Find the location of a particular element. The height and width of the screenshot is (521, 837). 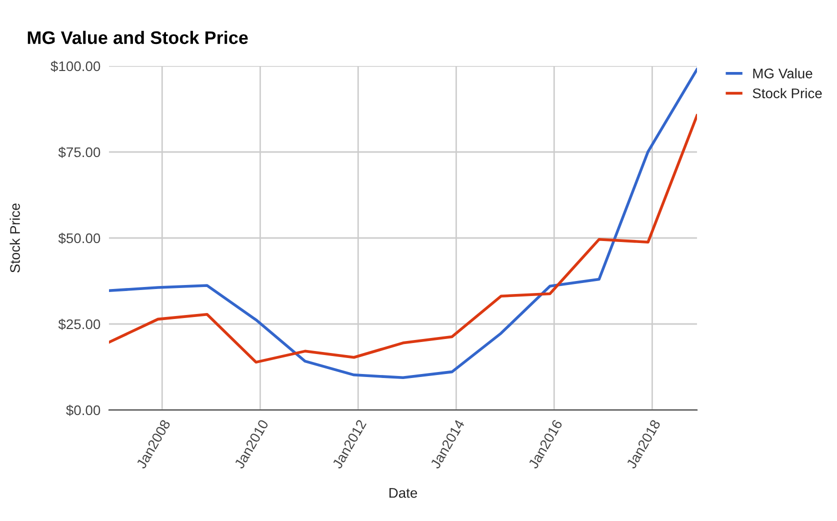

legend-label: MG Value is located at coordinates (782, 73).